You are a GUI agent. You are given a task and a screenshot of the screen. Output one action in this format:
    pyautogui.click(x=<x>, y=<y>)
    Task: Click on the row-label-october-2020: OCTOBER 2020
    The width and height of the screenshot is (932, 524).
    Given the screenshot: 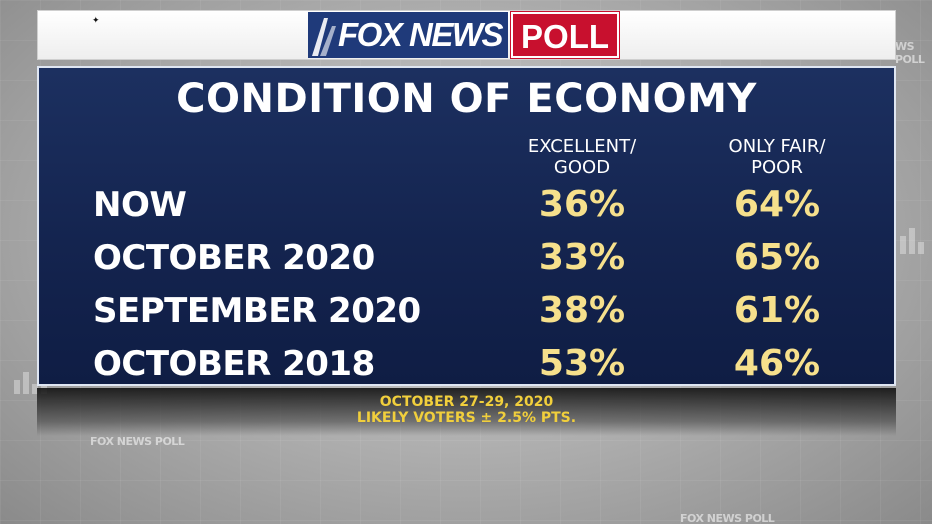 What is the action you would take?
    pyautogui.click(x=234, y=258)
    